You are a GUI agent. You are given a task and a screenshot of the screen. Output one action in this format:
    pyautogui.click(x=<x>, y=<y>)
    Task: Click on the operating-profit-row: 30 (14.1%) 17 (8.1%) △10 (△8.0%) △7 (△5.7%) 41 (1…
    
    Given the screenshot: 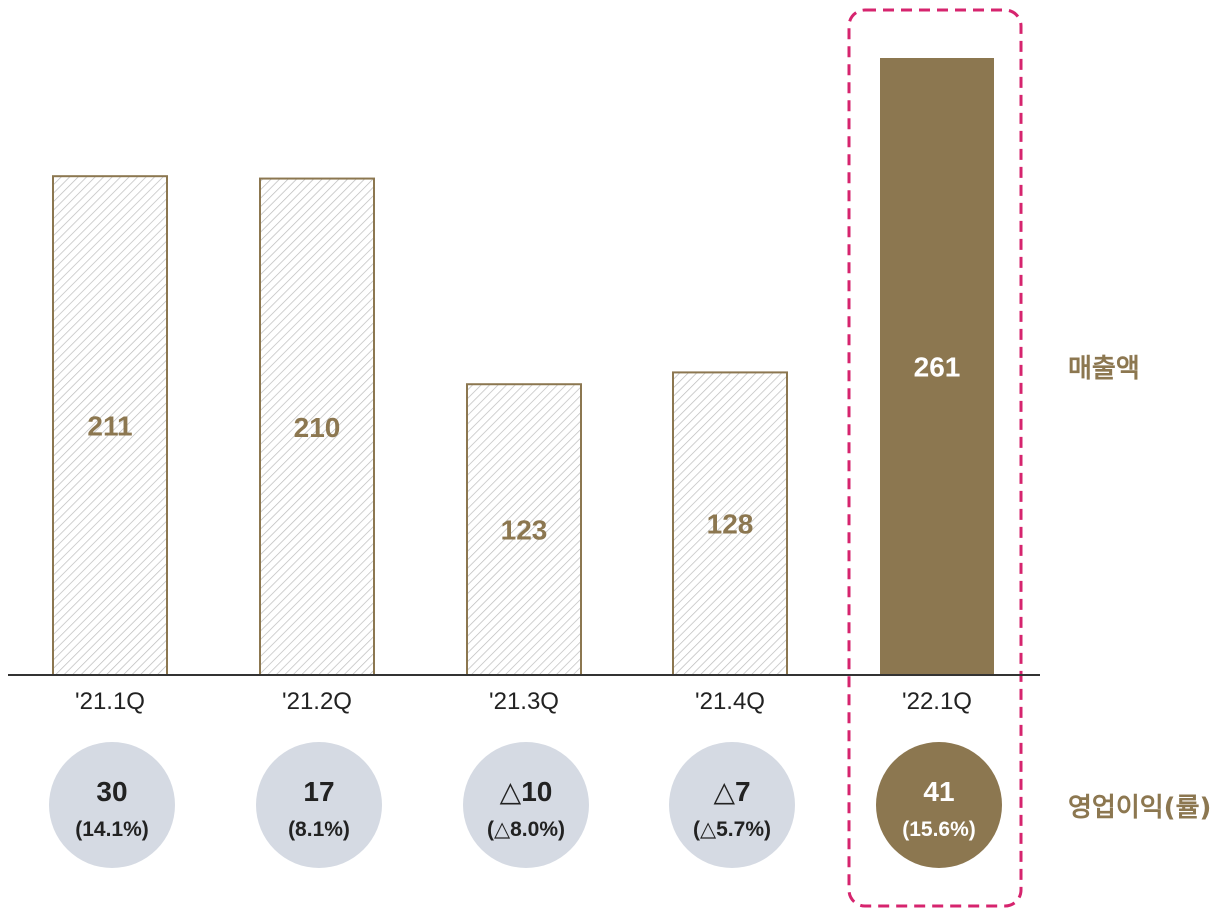 What is the action you would take?
    pyautogui.click(x=525, y=805)
    